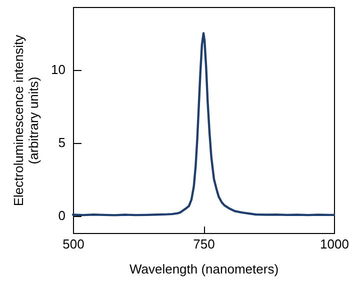 The image size is (350, 283). Describe the element at coordinates (26, 120) in the screenshot. I see `y-axis-title: Electroluminescence intensity (arbitrary units)` at that location.